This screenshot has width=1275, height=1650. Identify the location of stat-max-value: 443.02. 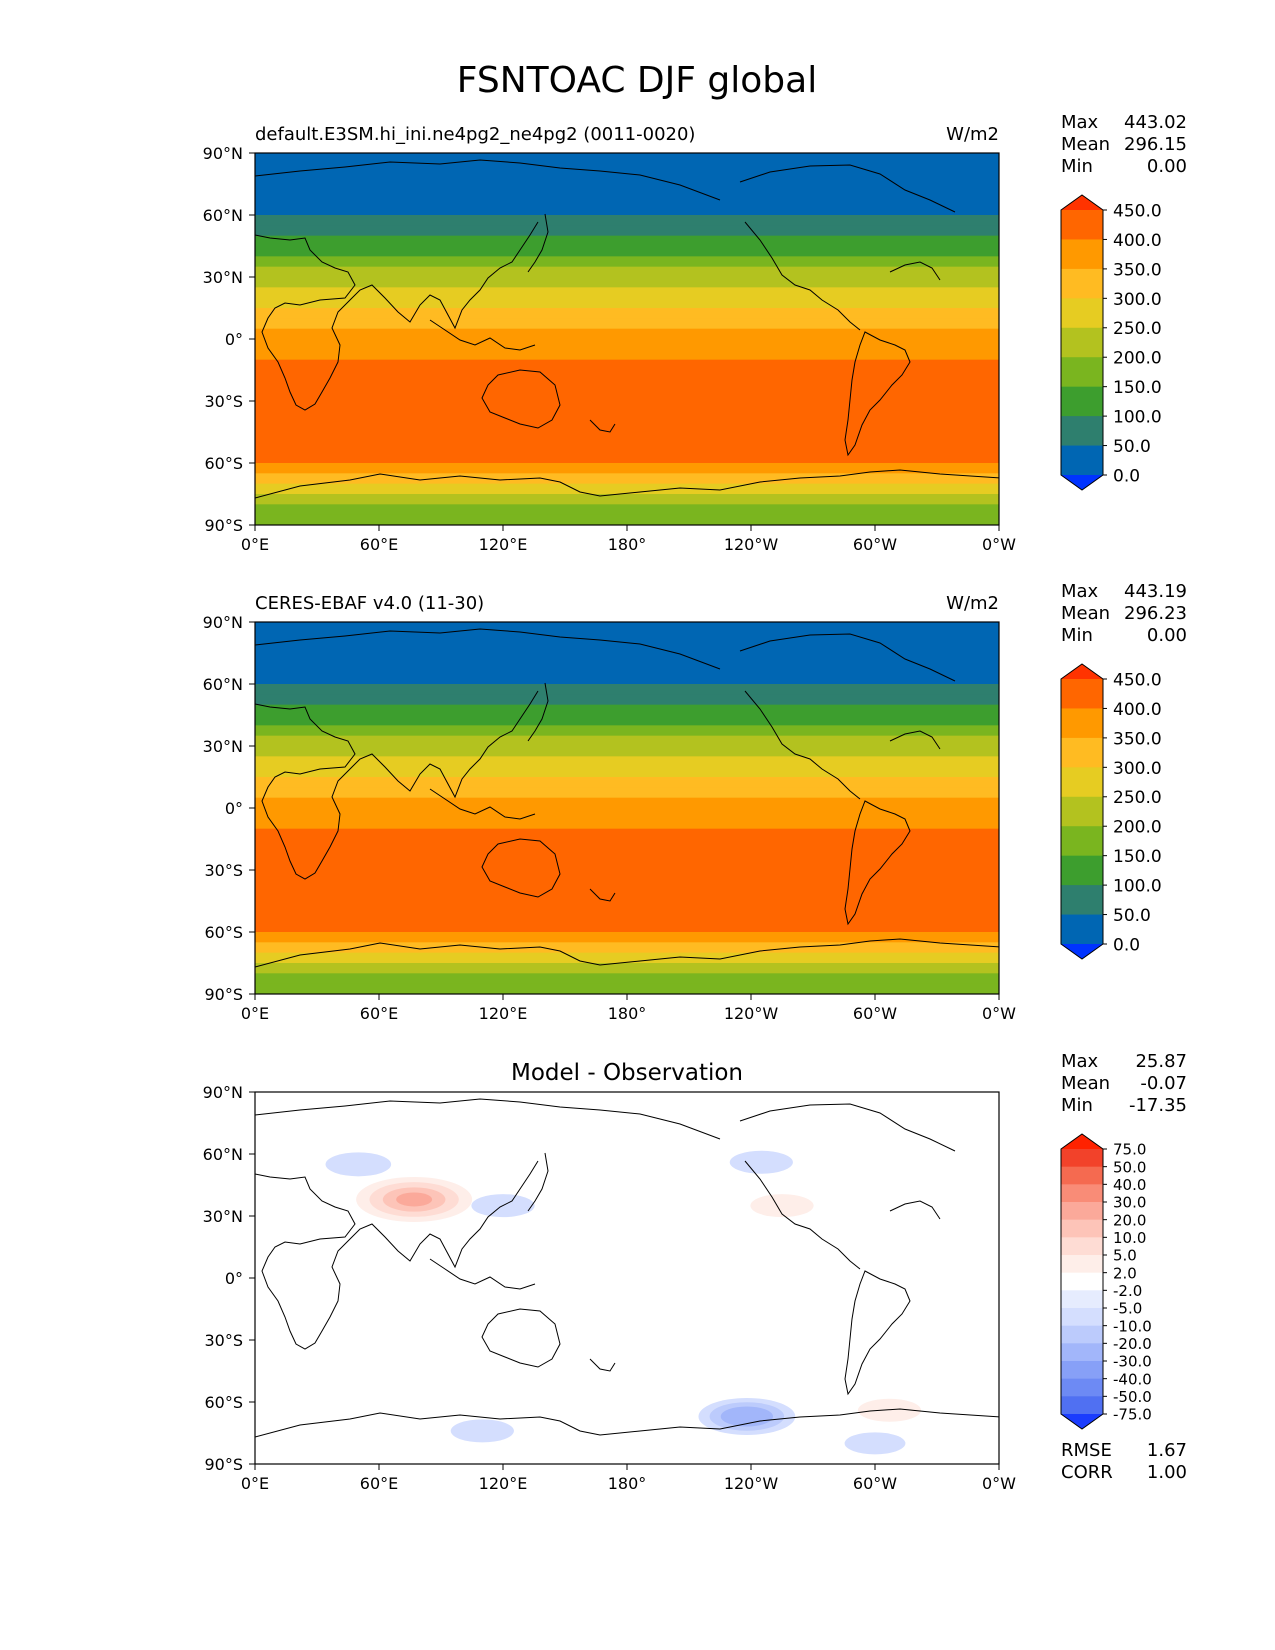
(1155, 122).